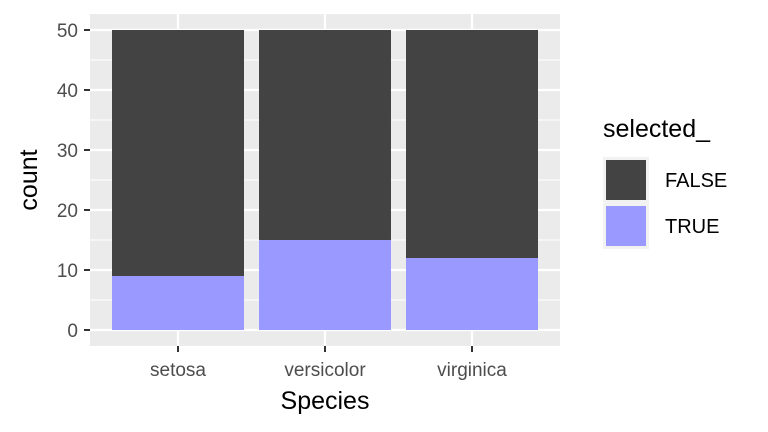  What do you see at coordinates (178, 370) in the screenshot?
I see `x-tick-label: setosa` at bounding box center [178, 370].